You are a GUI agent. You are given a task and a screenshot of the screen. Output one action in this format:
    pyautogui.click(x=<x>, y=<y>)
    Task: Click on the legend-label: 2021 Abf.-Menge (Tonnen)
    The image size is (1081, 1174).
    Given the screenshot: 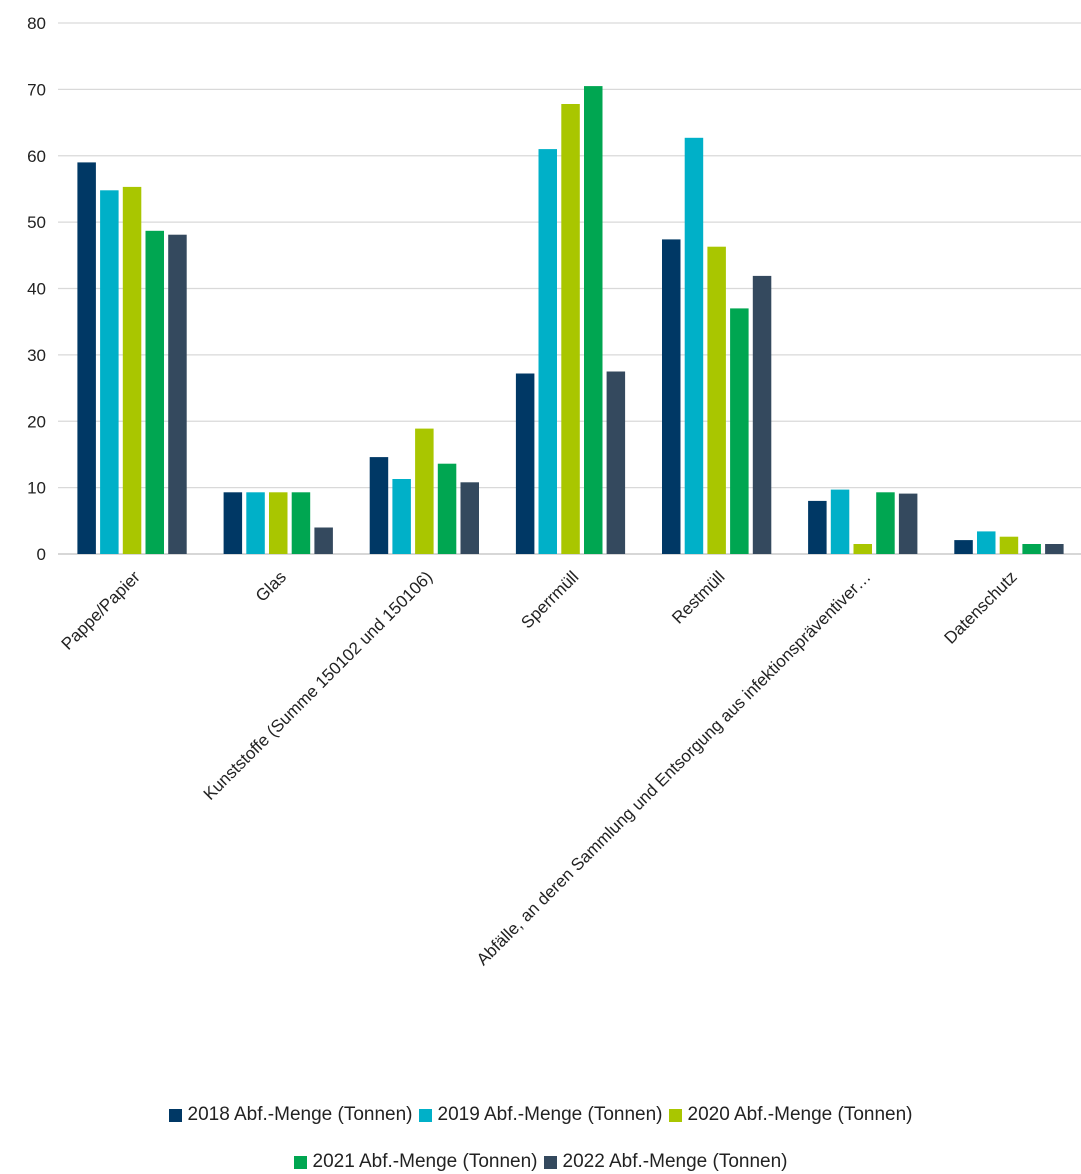 What is the action you would take?
    pyautogui.click(x=425, y=1161)
    